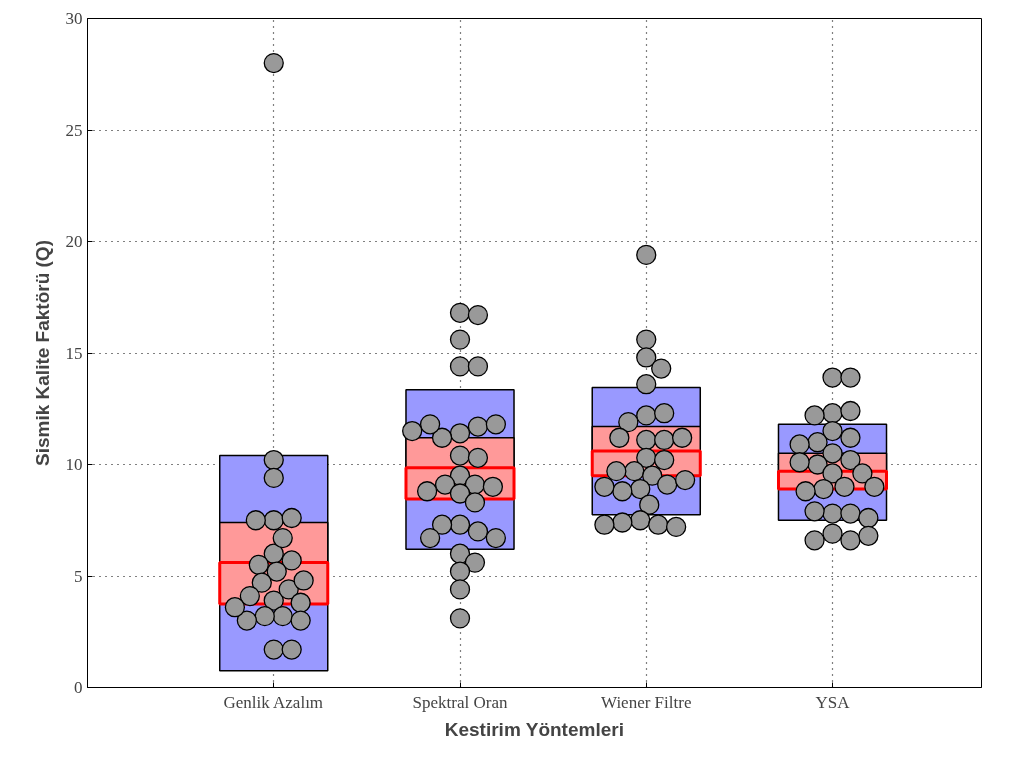 The height and width of the screenshot is (760, 1020). Describe the element at coordinates (460, 702) in the screenshot. I see `x-tick-label: Spektral Oran` at that location.